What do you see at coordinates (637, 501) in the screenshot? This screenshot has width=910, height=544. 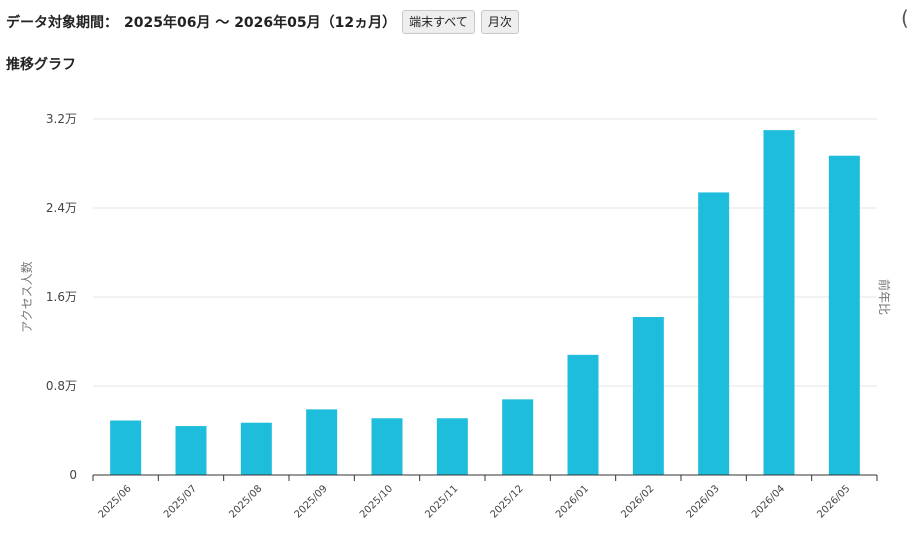 I see `x-tick-label: 2026/02` at bounding box center [637, 501].